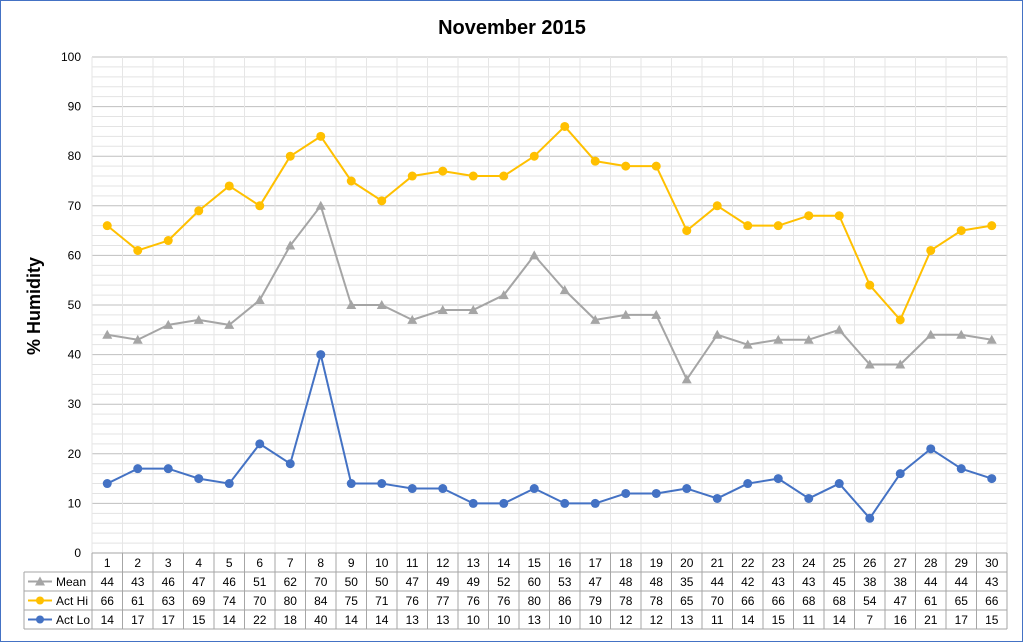  Describe the element at coordinates (321, 620) in the screenshot. I see `data-label: 40` at that location.